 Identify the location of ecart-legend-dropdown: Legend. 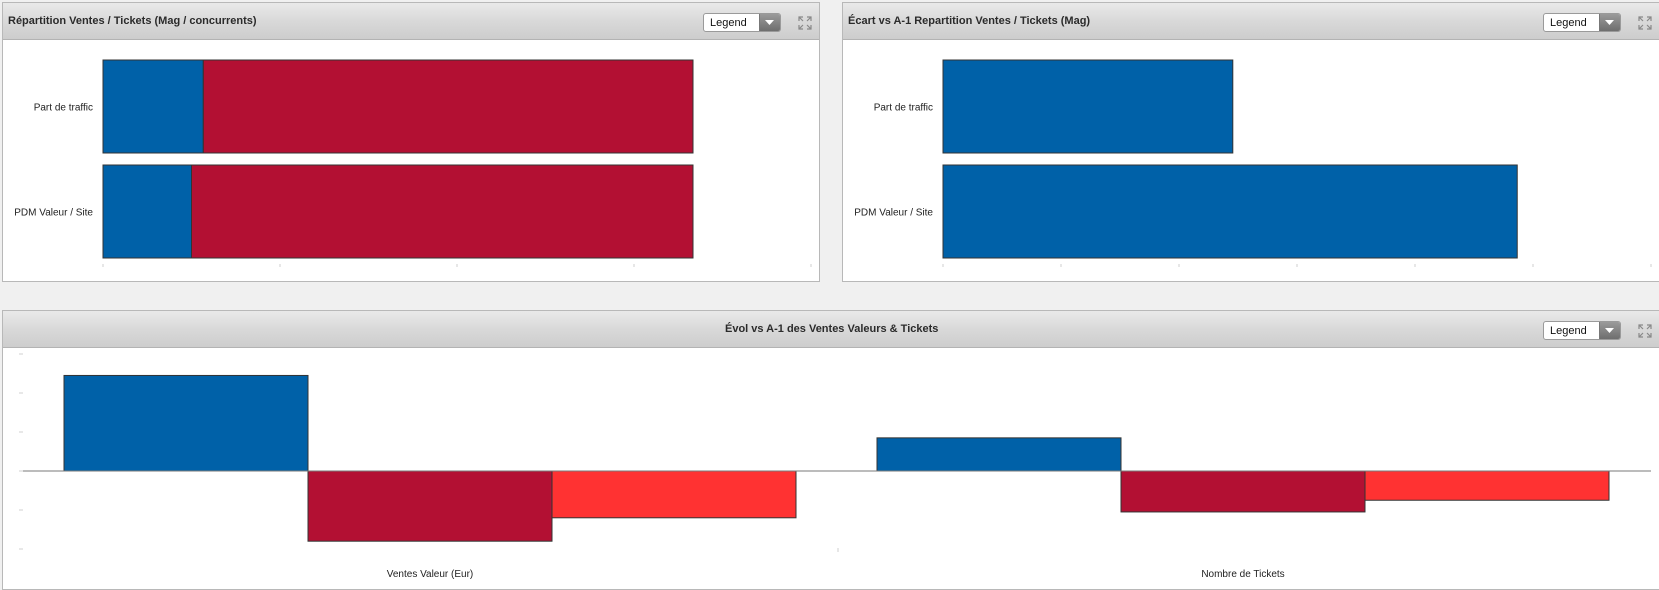
(1582, 22).